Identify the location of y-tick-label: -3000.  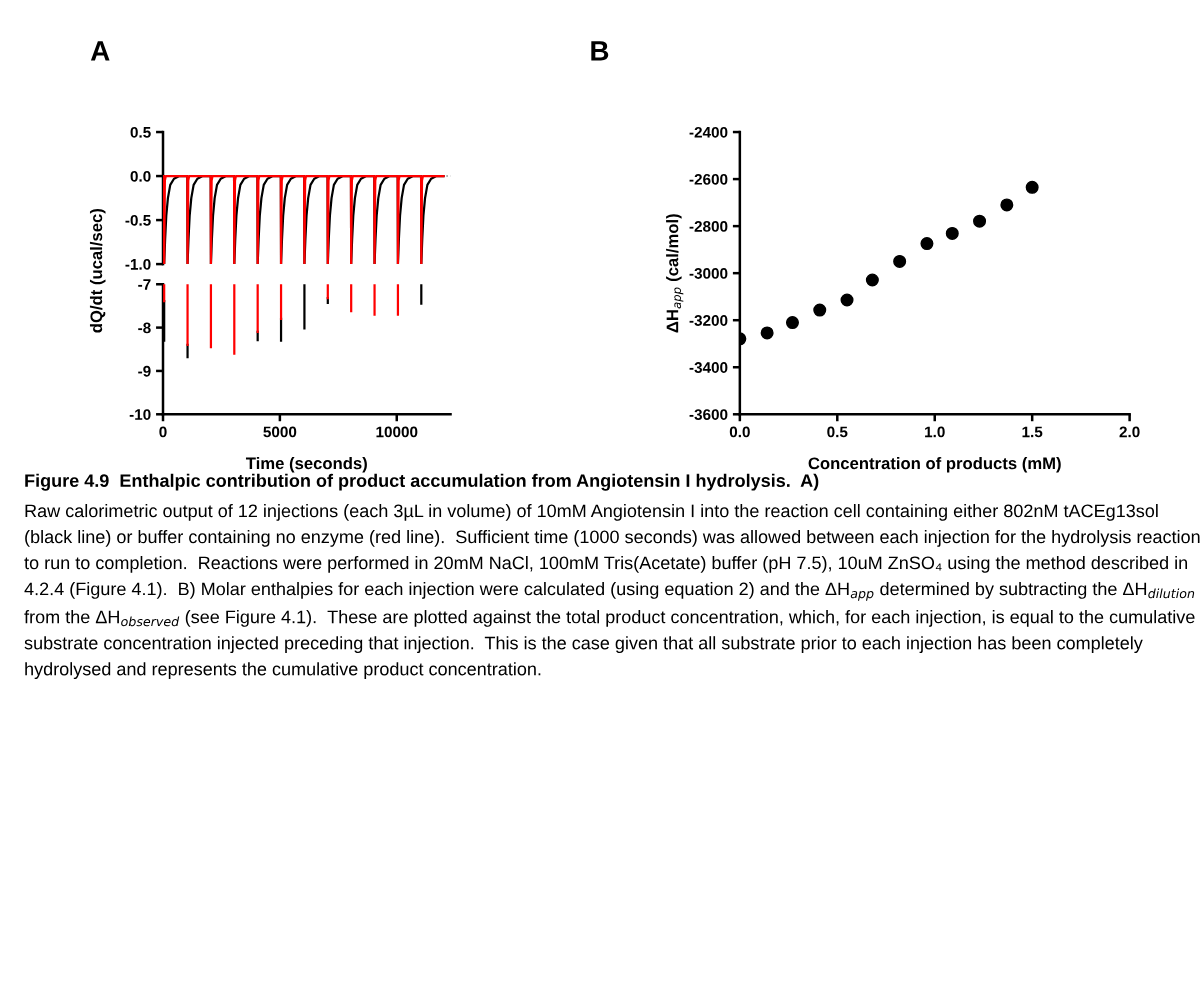
(708, 273).